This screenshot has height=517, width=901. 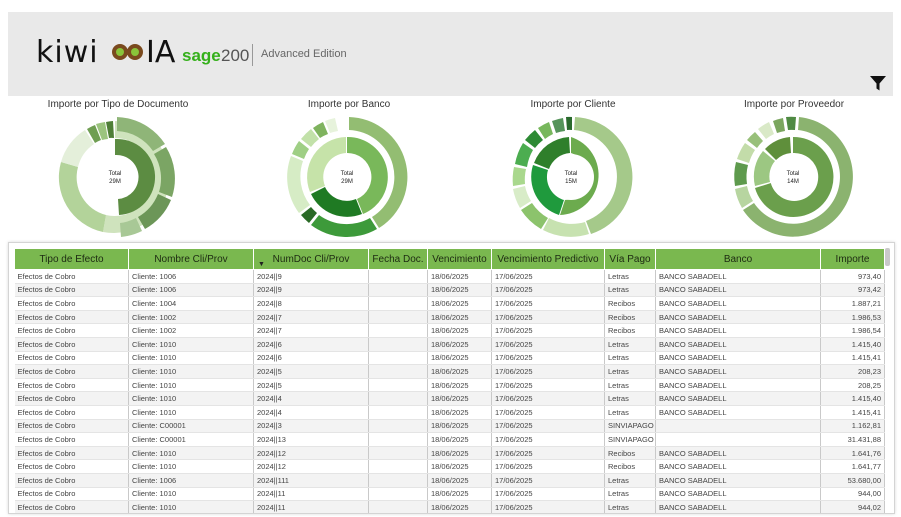 What do you see at coordinates (161, 52) in the screenshot?
I see `ia-logo: IA` at bounding box center [161, 52].